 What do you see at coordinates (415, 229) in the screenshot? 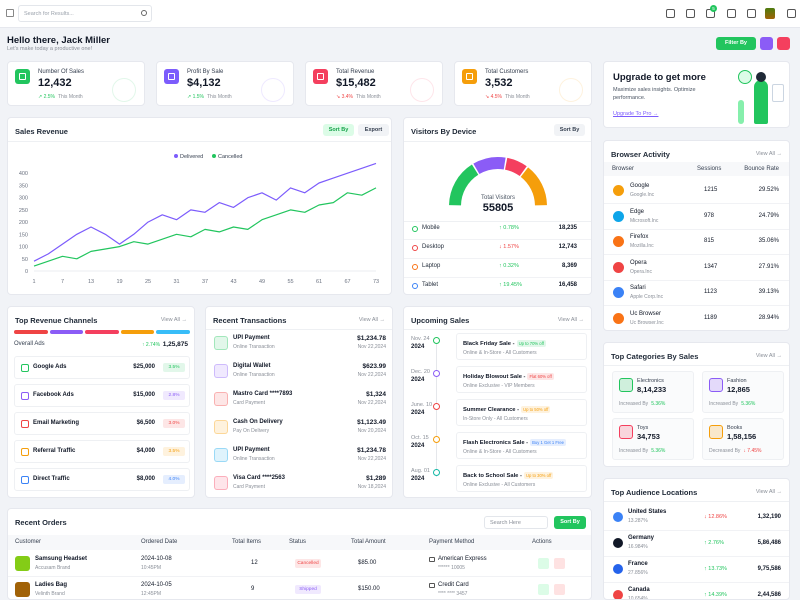
I see `device-dot` at bounding box center [415, 229].